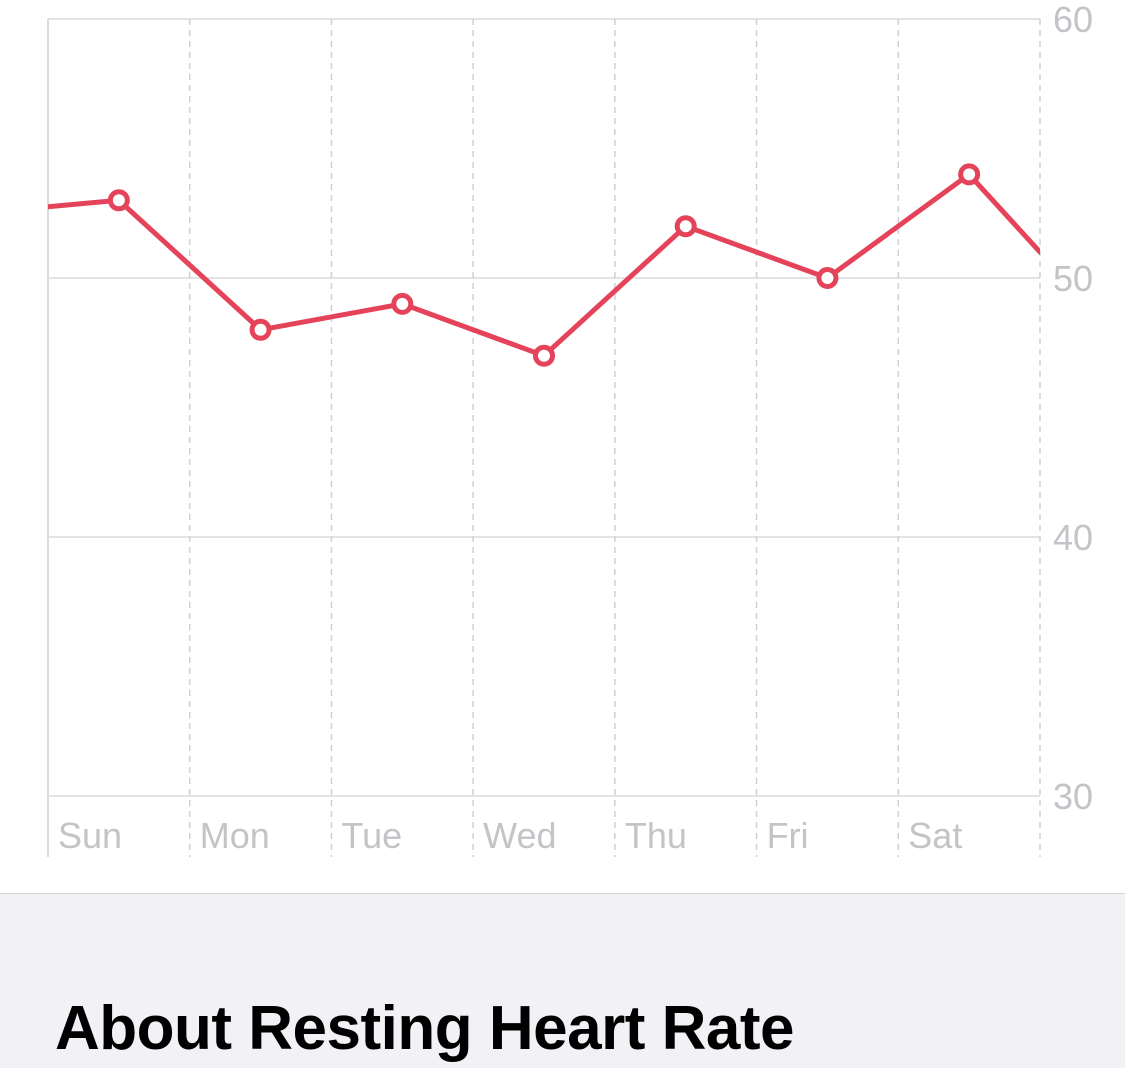  Describe the element at coordinates (371, 835) in the screenshot. I see `x-tick-label-tue: Tue` at that location.